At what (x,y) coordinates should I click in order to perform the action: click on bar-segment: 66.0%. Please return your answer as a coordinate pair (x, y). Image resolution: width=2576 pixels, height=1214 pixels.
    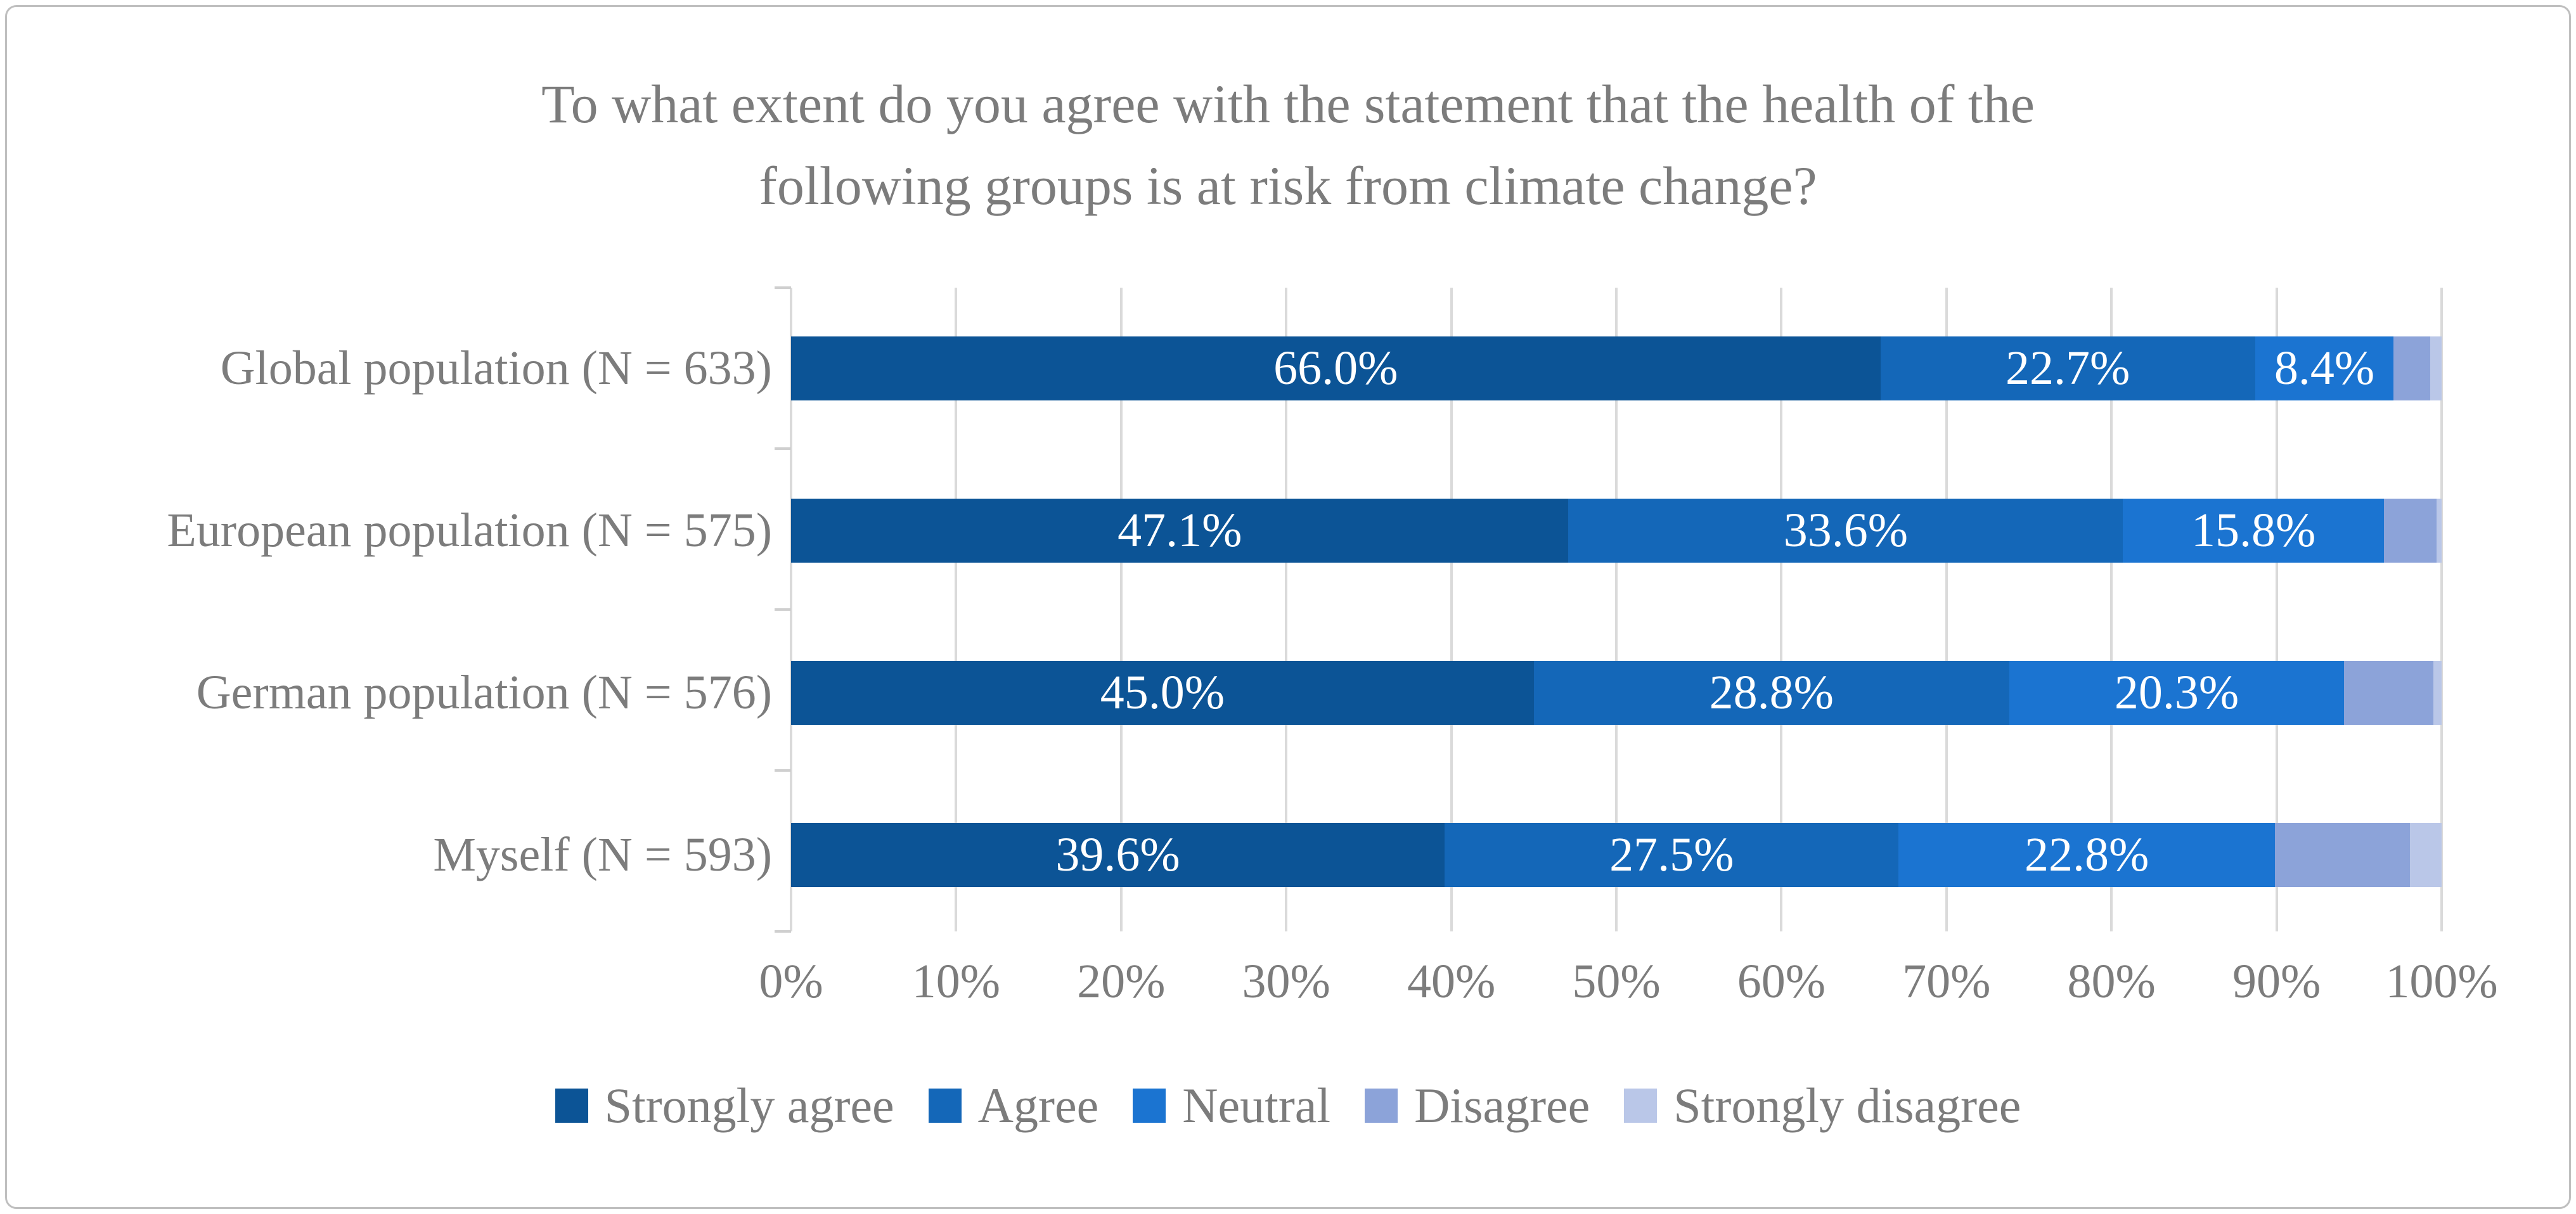
    Looking at the image, I should click on (1336, 368).